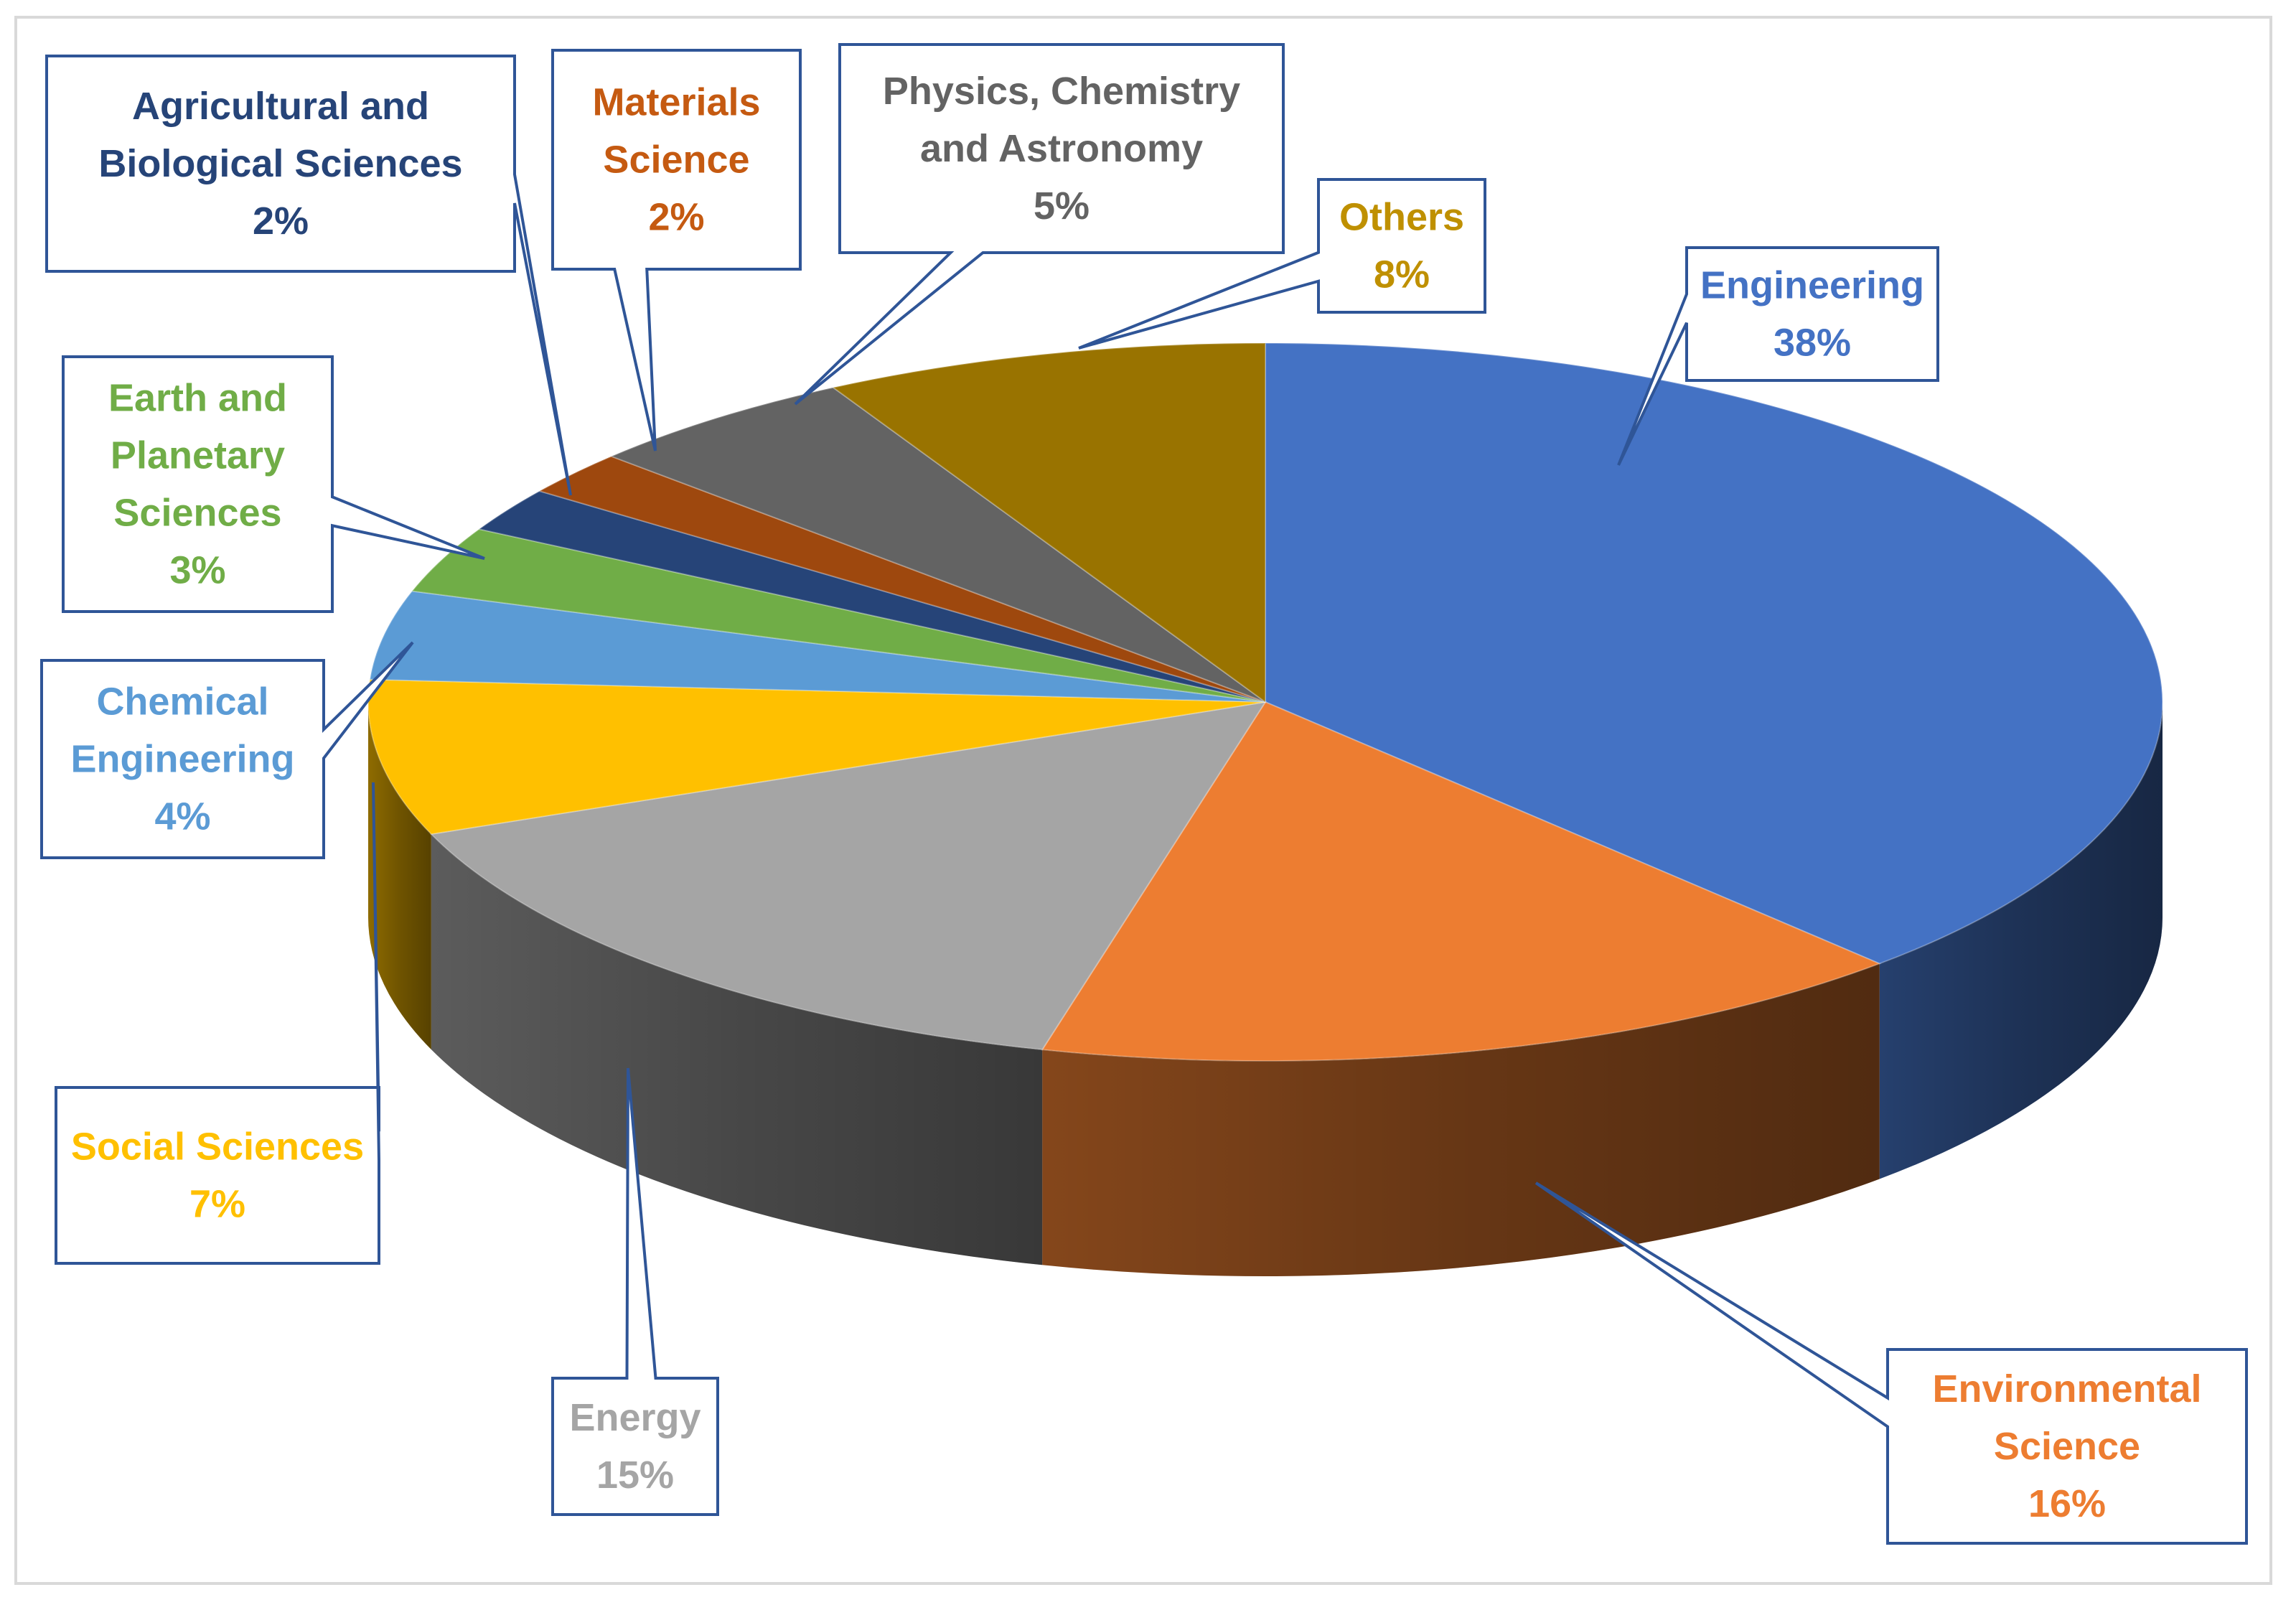  I want to click on pie-slice-agricultural-and-biological-sciences, so click(871, 596).